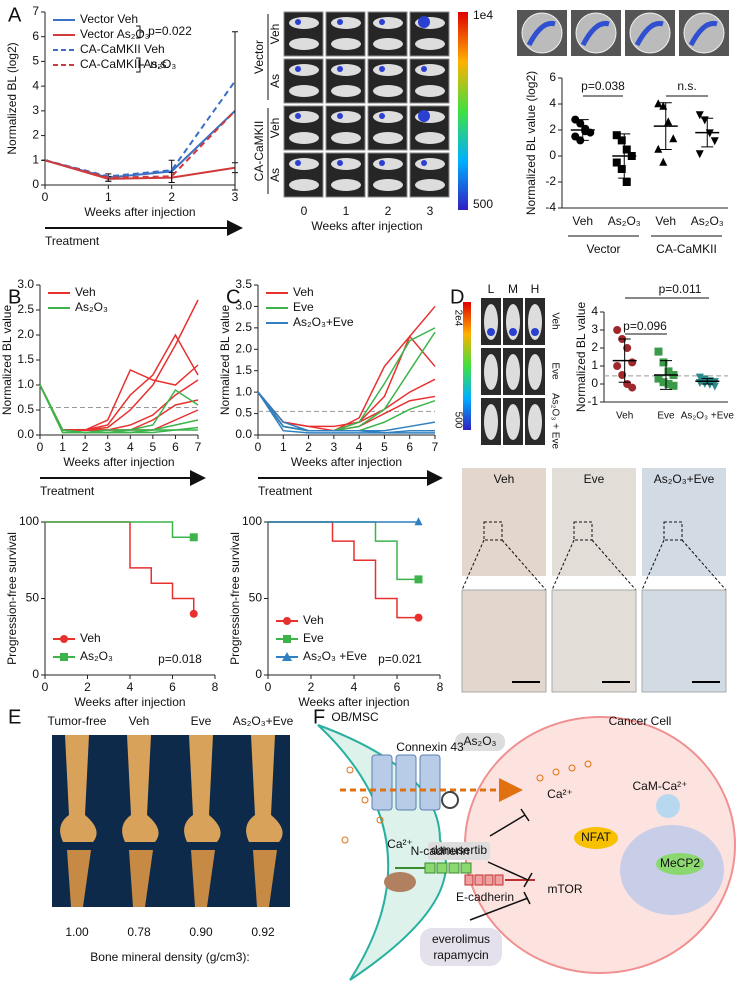  I want to click on row-label: Veh, so click(275, 34).